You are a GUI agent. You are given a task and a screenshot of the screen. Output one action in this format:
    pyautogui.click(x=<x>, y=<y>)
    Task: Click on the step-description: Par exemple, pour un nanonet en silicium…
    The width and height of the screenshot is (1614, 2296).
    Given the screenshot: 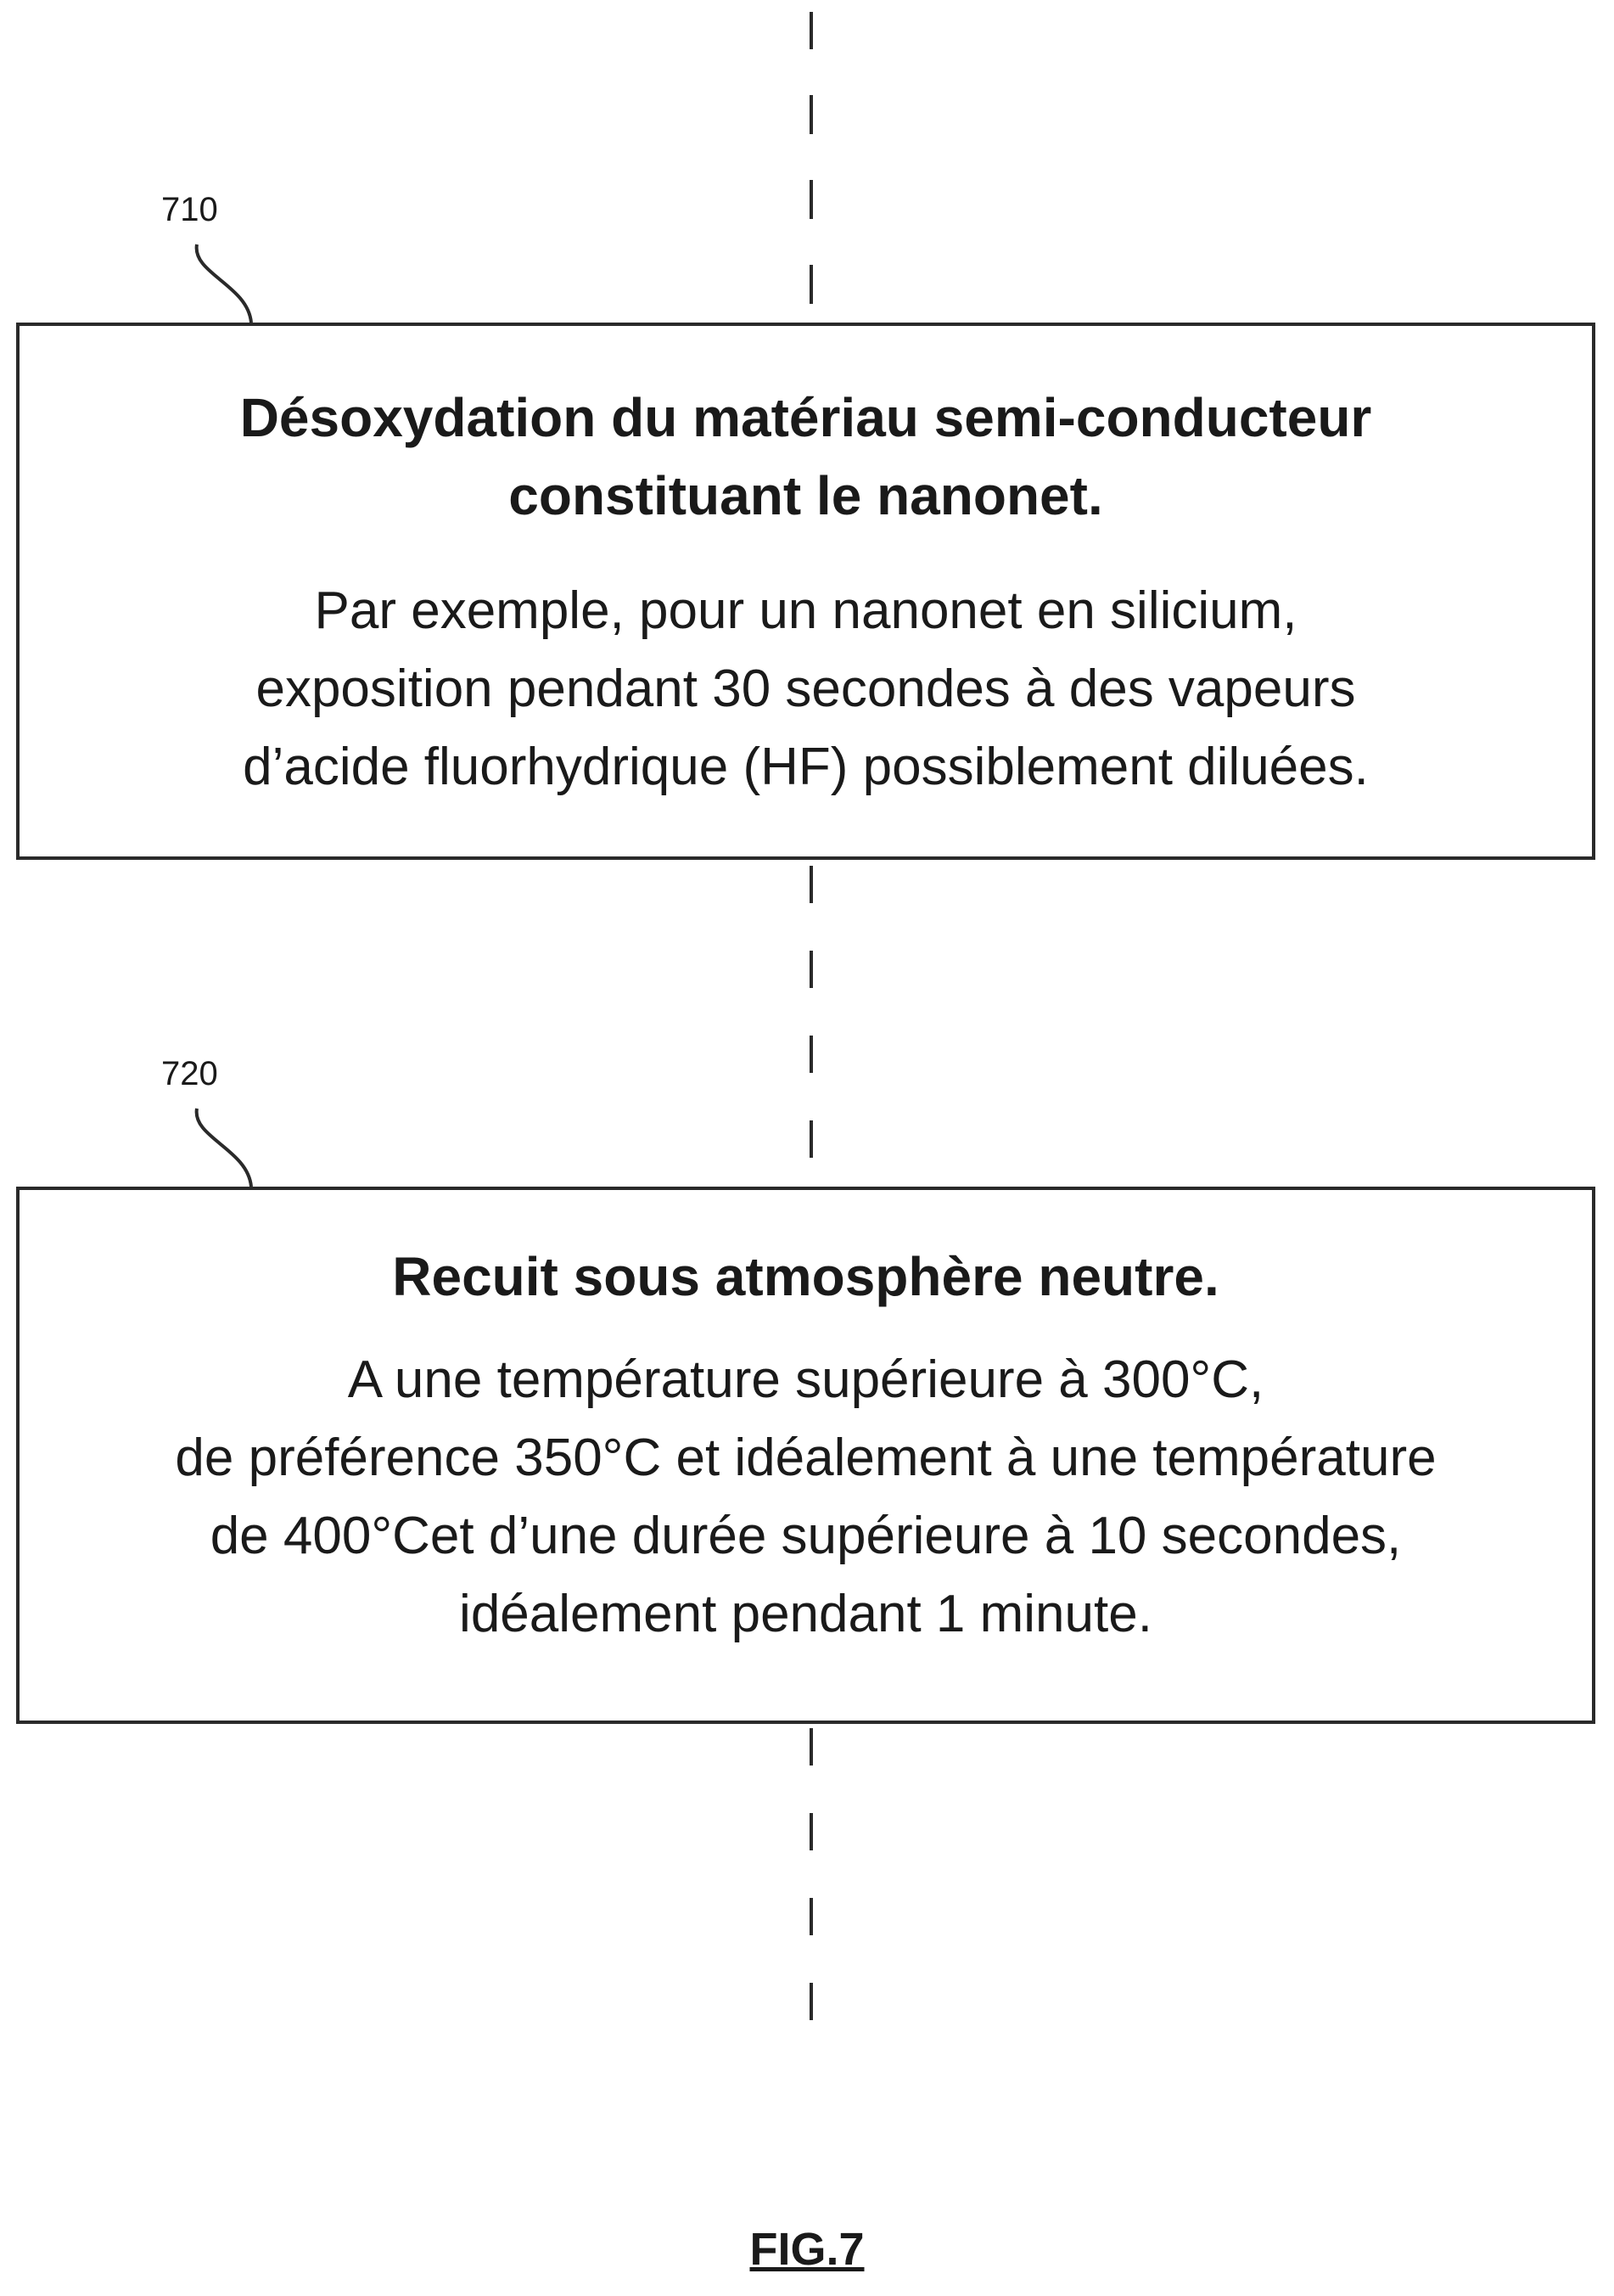 What is the action you would take?
    pyautogui.click(x=806, y=689)
    